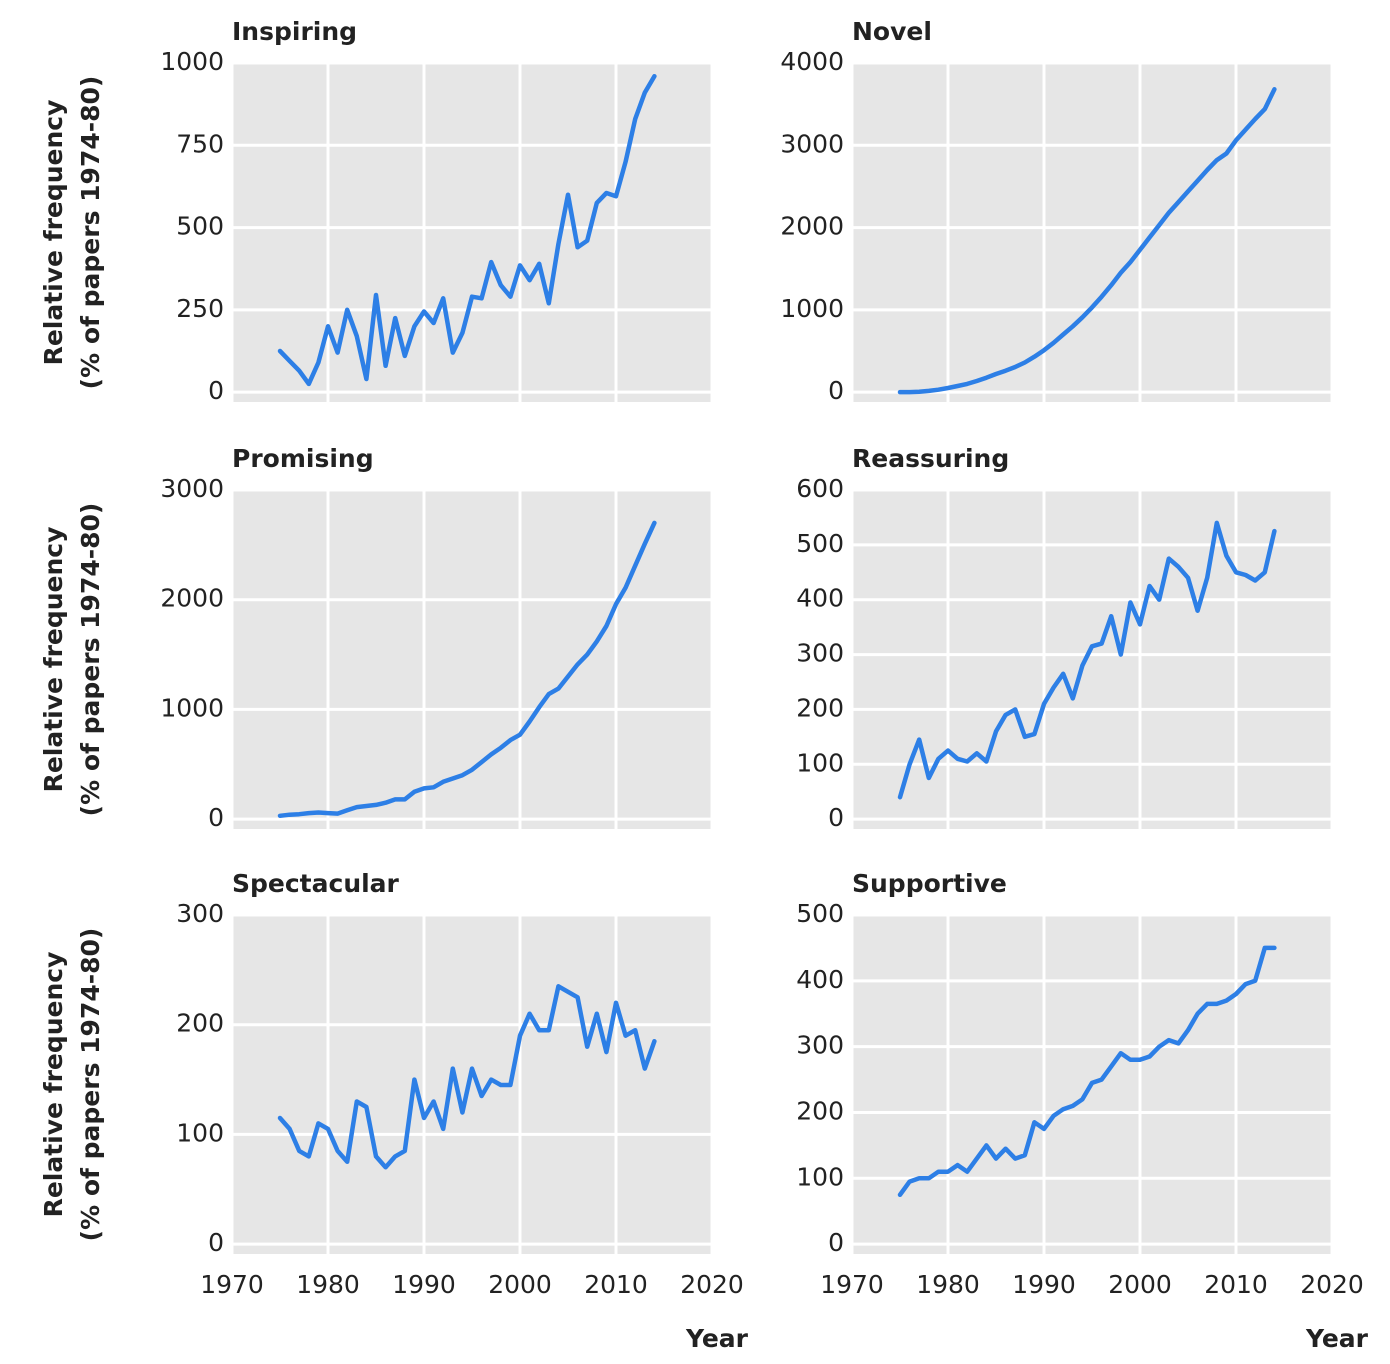 The height and width of the screenshot is (1364, 1390). I want to click on panel-title: Novel, so click(892, 31).